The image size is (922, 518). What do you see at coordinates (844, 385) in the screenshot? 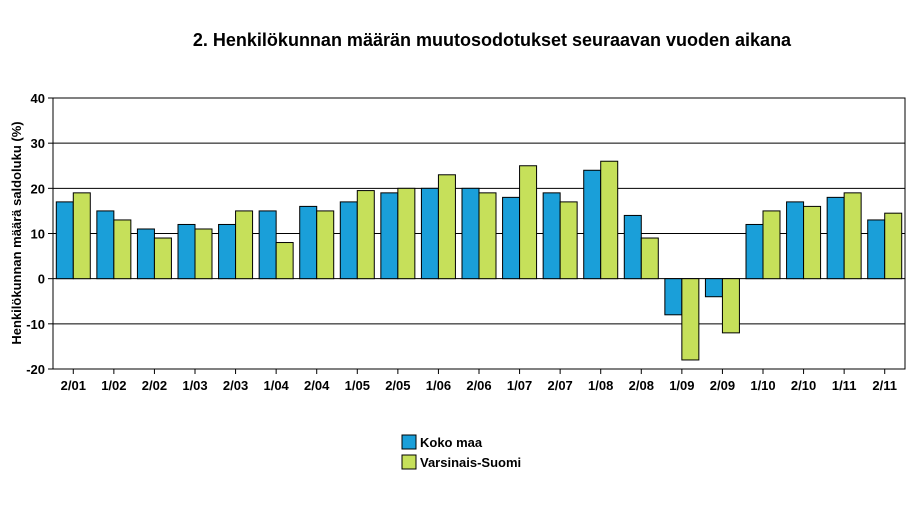
I see `x-tick-label: 1/11` at bounding box center [844, 385].